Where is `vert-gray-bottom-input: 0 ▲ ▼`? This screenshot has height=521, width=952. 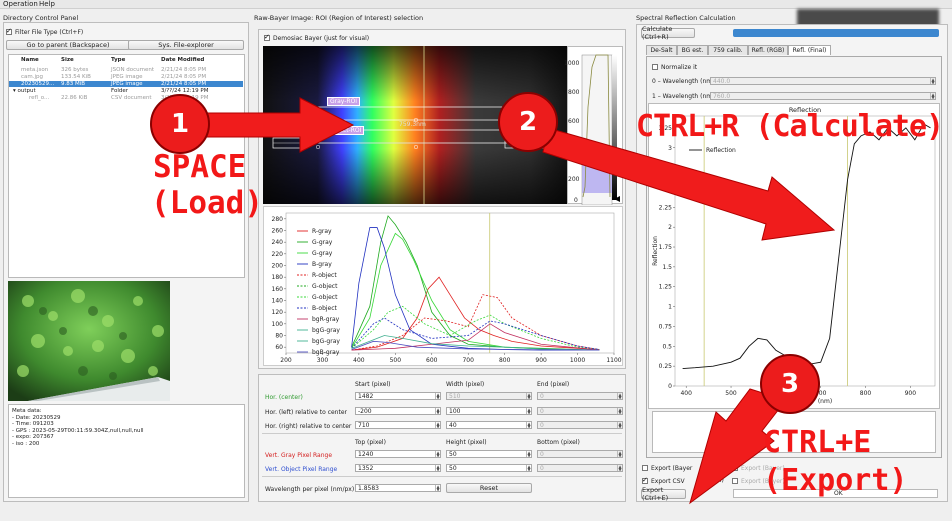 vert-gray-bottom-input: 0 ▲ ▼ is located at coordinates (580, 454).